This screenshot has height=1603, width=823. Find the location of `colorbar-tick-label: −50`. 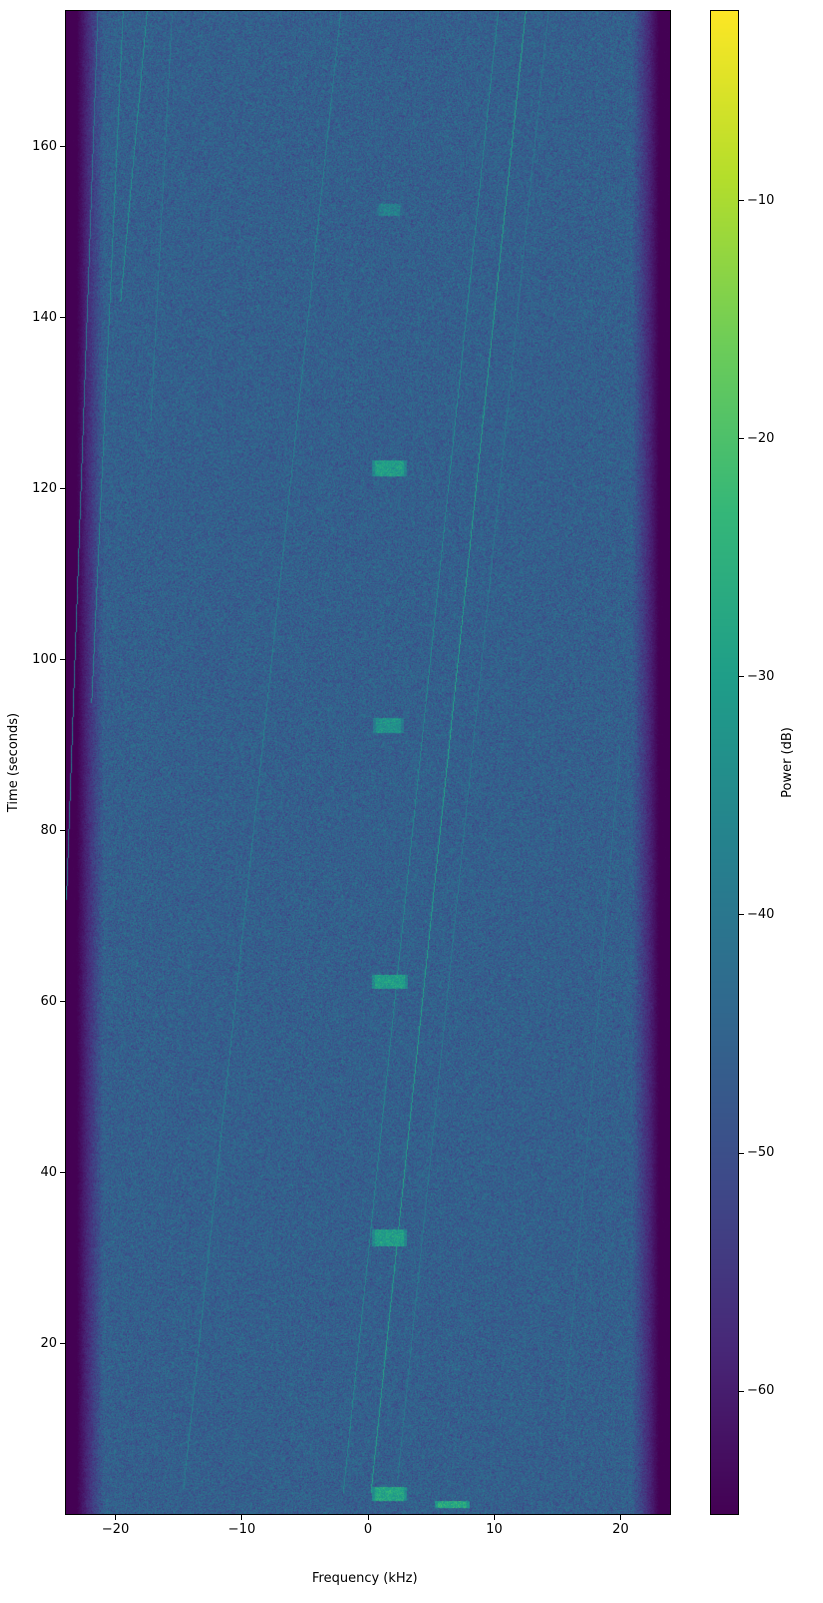

colorbar-tick-label: −50 is located at coordinates (760, 1152).